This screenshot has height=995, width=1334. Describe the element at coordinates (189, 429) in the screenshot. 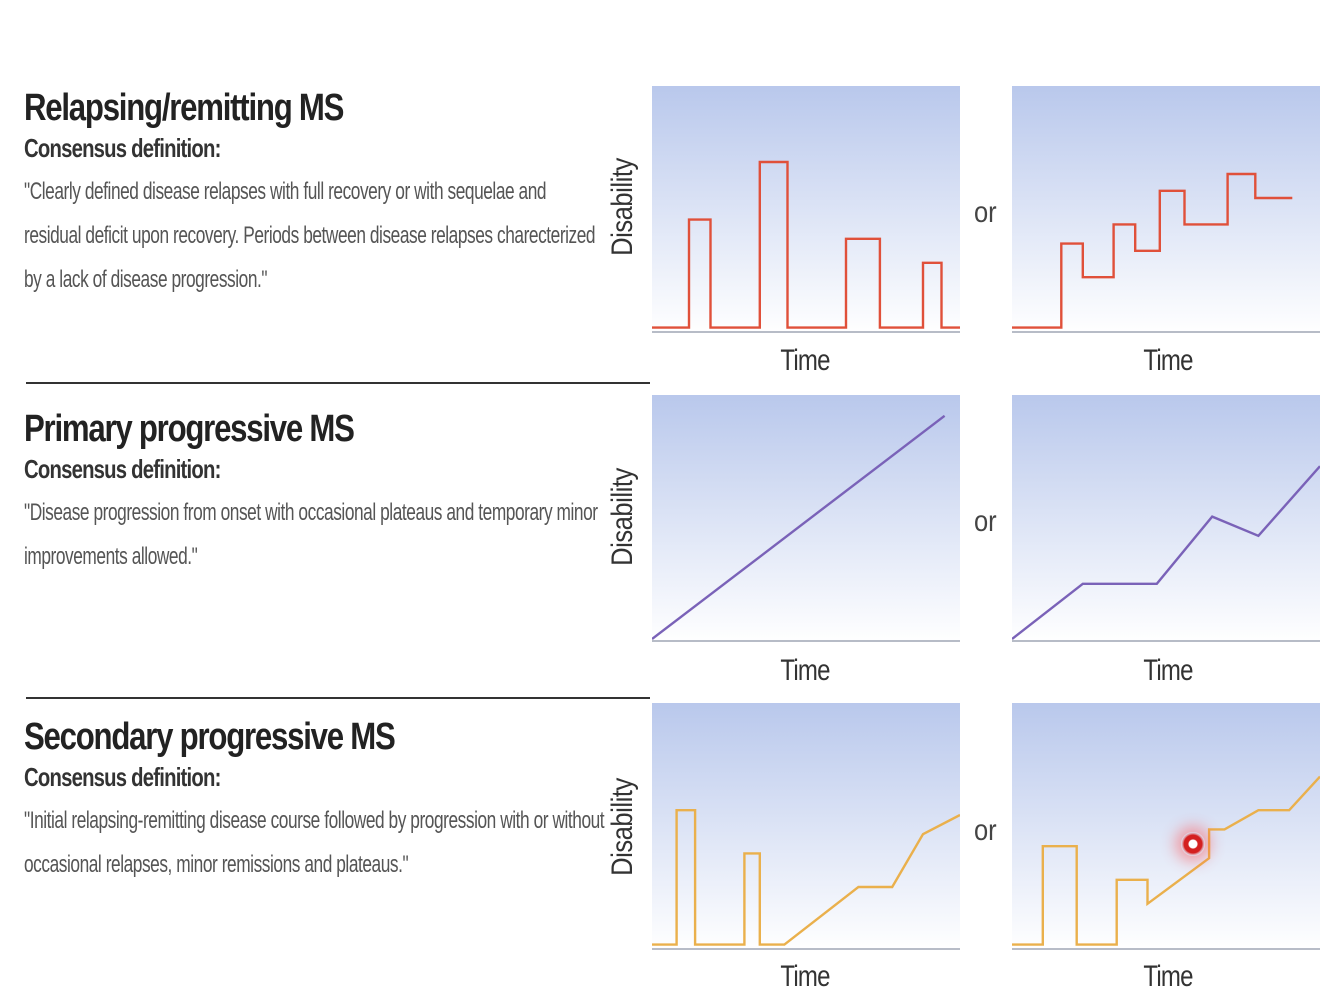

I see `section-title: Primary progressive MS` at that location.